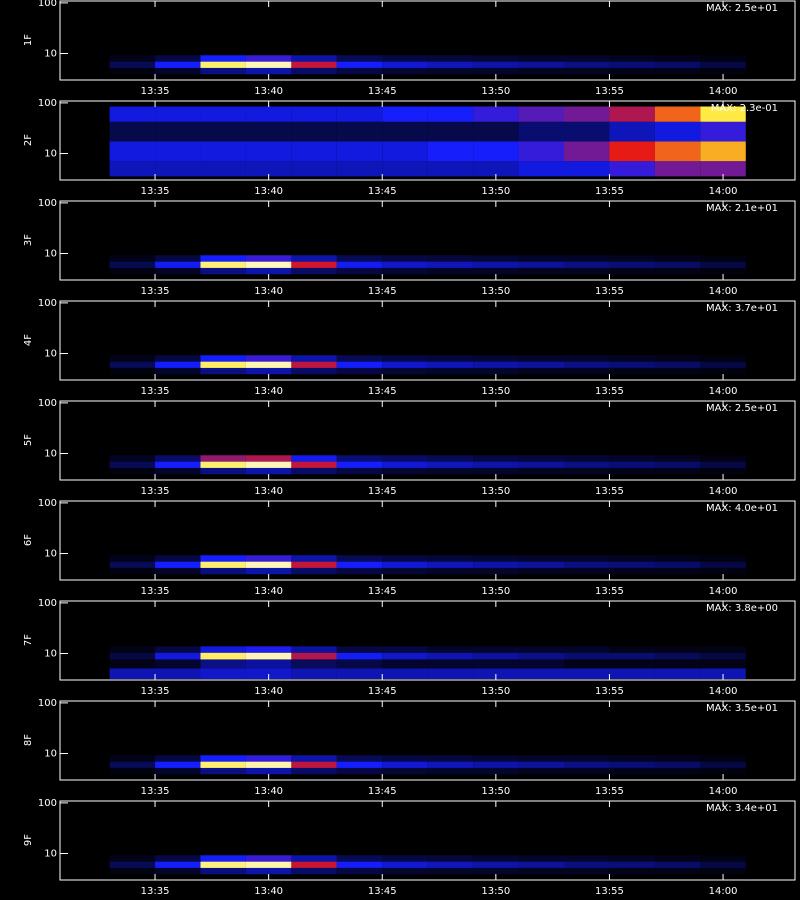 The width and height of the screenshot is (800, 900). What do you see at coordinates (742, 708) in the screenshot?
I see `max-label: MAX: 3.5e+01` at bounding box center [742, 708].